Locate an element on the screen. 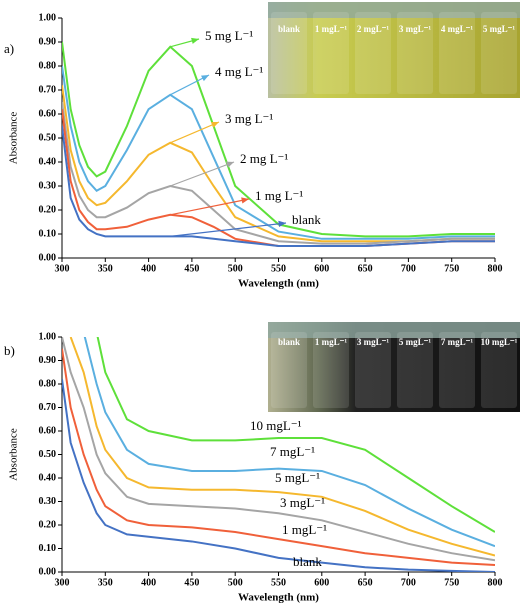 The image size is (524, 613). panel-label: a) is located at coordinates (9, 48).